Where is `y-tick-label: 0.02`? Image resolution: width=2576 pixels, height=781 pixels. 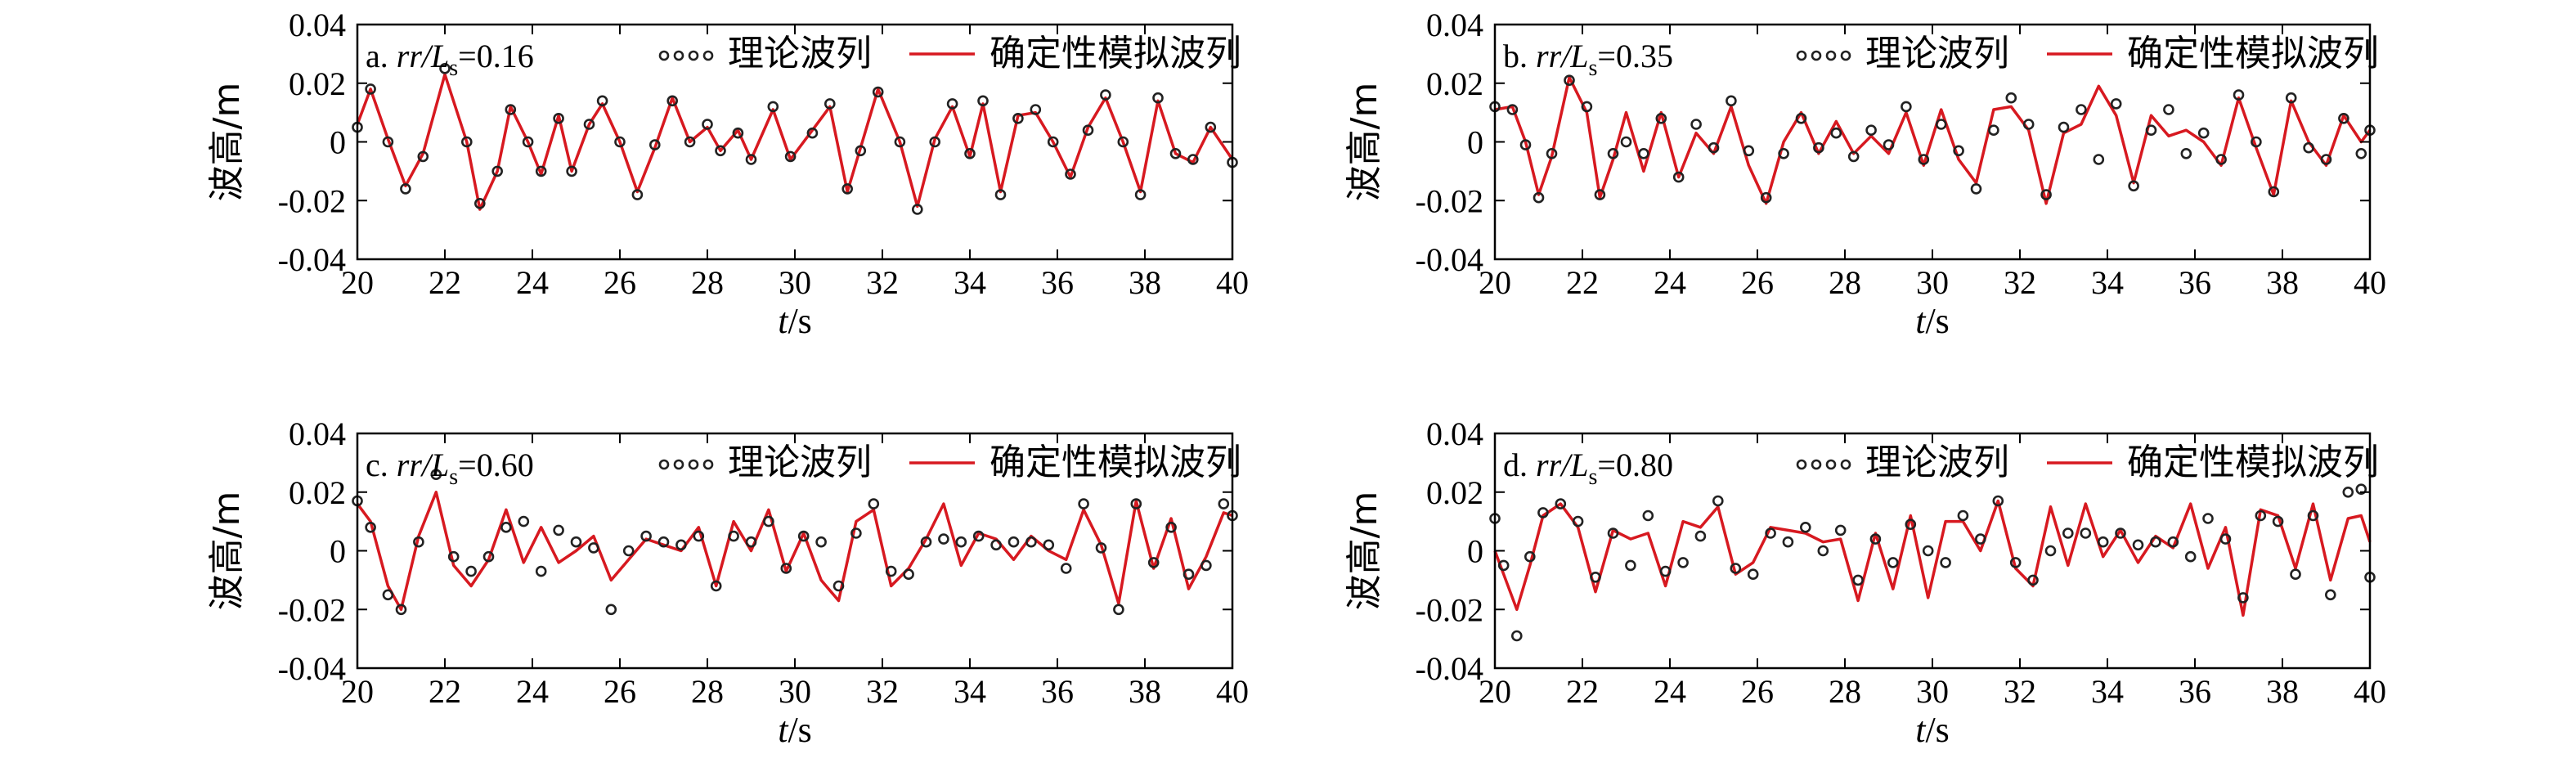
y-tick-label: 0.02 is located at coordinates (317, 84).